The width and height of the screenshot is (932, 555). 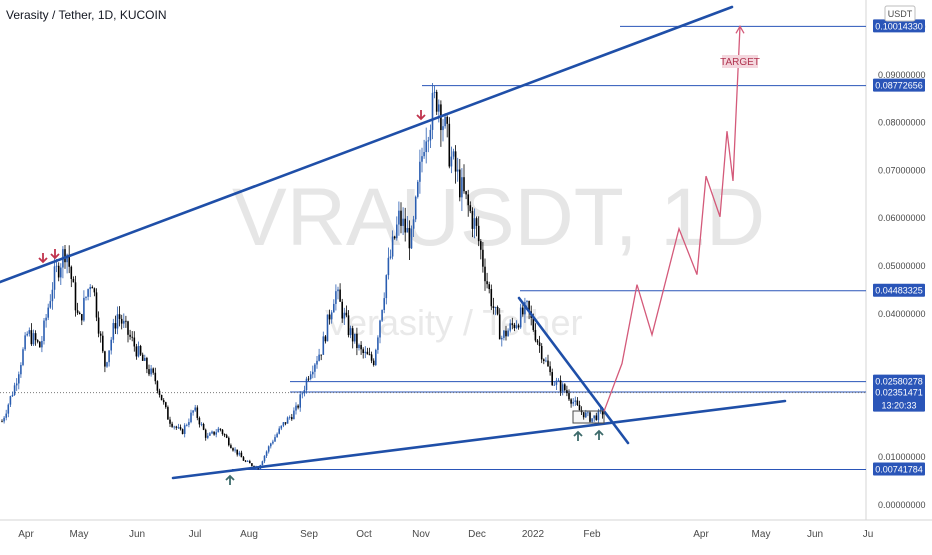 I want to click on y-tick-label: 0.06000000, so click(x=902, y=218).